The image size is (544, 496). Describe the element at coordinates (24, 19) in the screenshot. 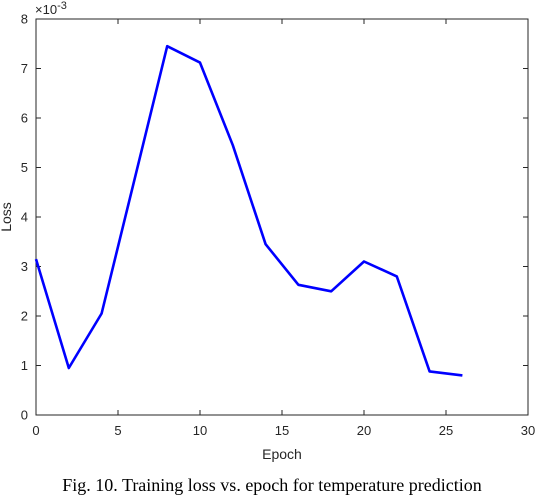

I see `y-tick-label: 8` at that location.